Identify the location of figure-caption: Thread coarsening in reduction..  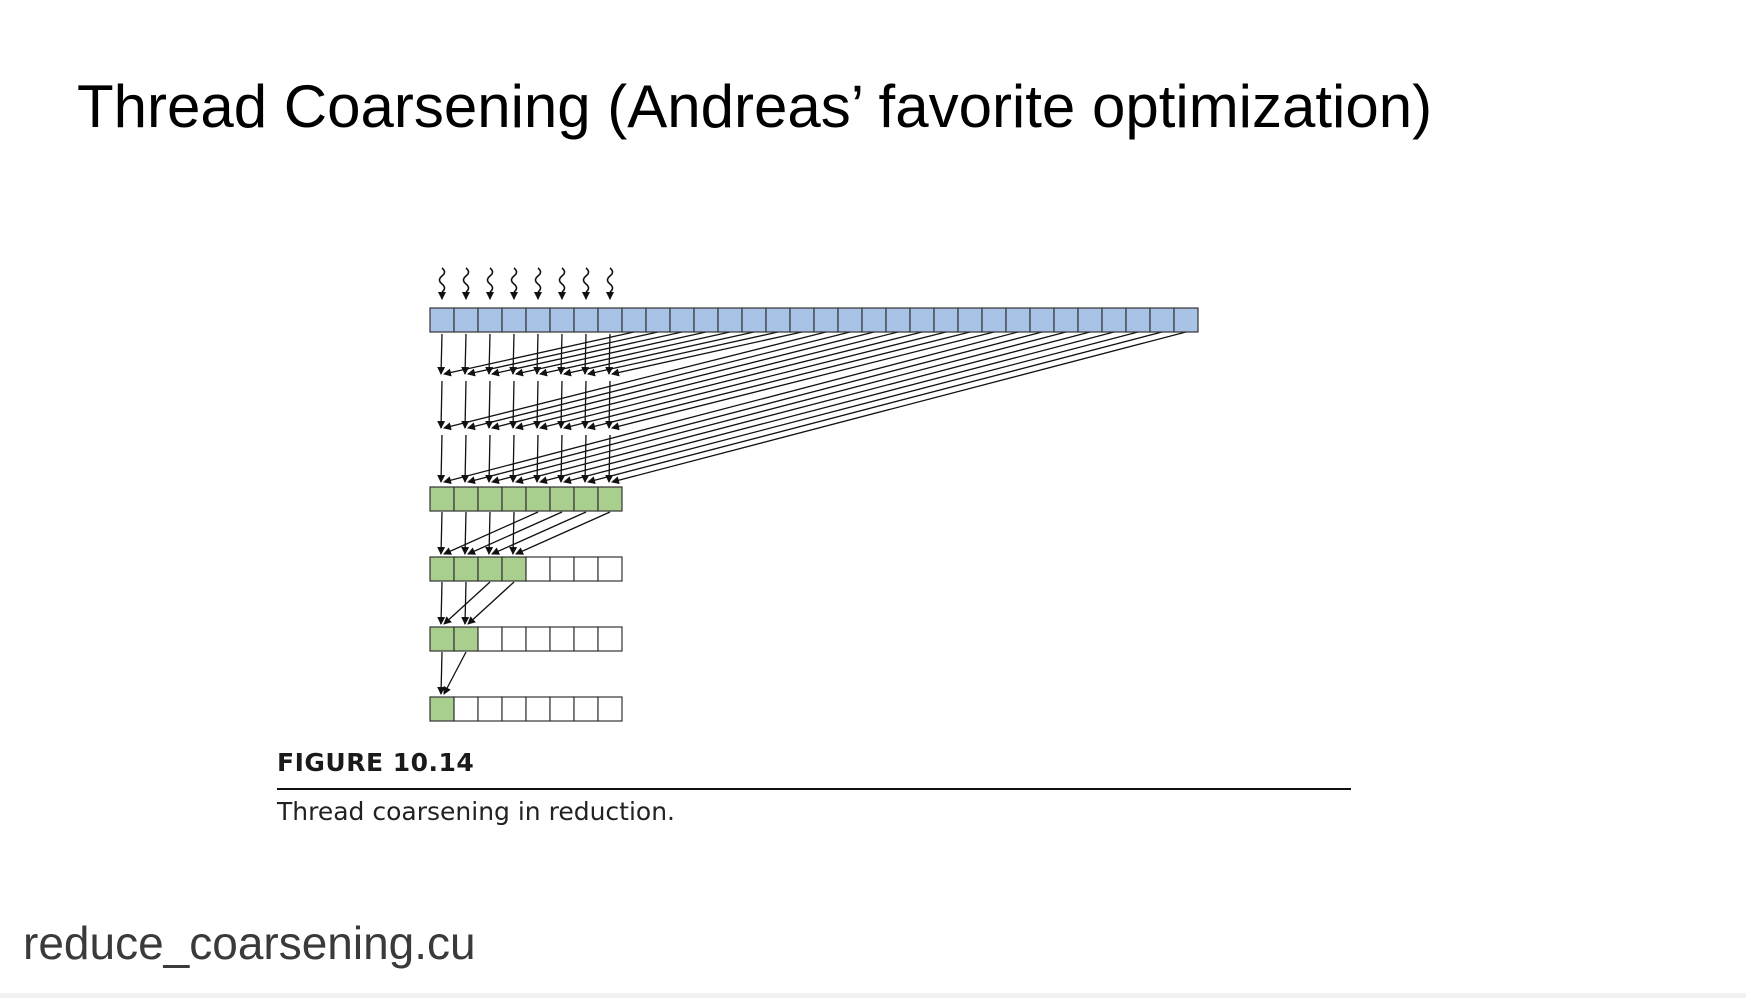
(476, 811).